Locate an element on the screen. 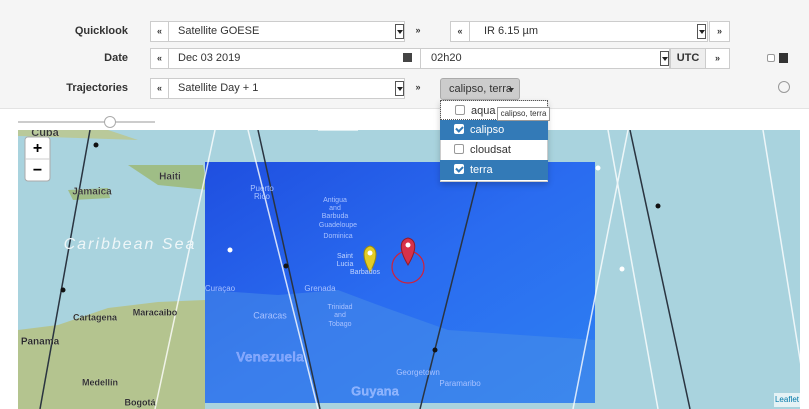 Image resolution: width=809 pixels, height=409 pixels. opacity-slider is located at coordinates (86, 122).